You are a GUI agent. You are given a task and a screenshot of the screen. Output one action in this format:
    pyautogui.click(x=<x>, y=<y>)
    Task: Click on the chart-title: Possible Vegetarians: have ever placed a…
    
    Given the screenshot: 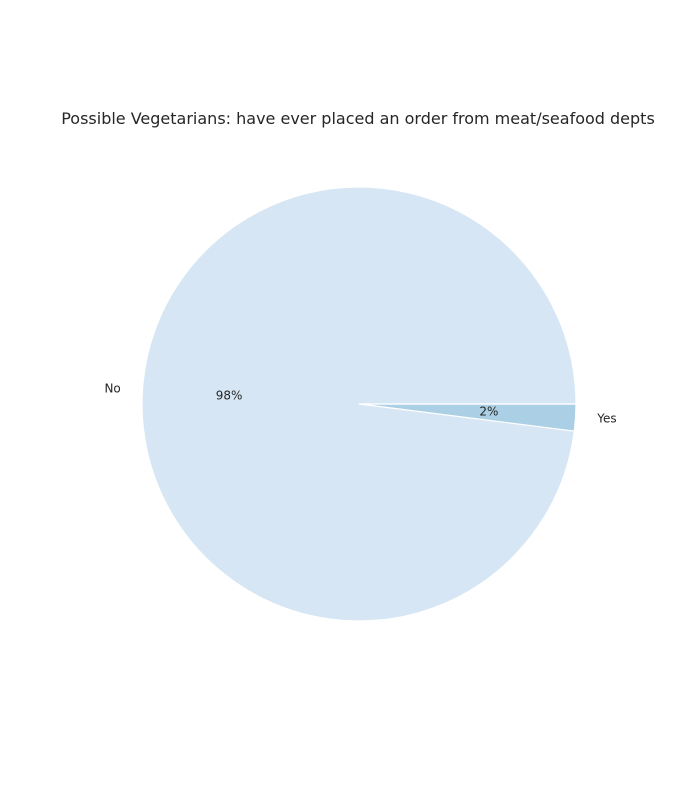 What is the action you would take?
    pyautogui.click(x=358, y=118)
    